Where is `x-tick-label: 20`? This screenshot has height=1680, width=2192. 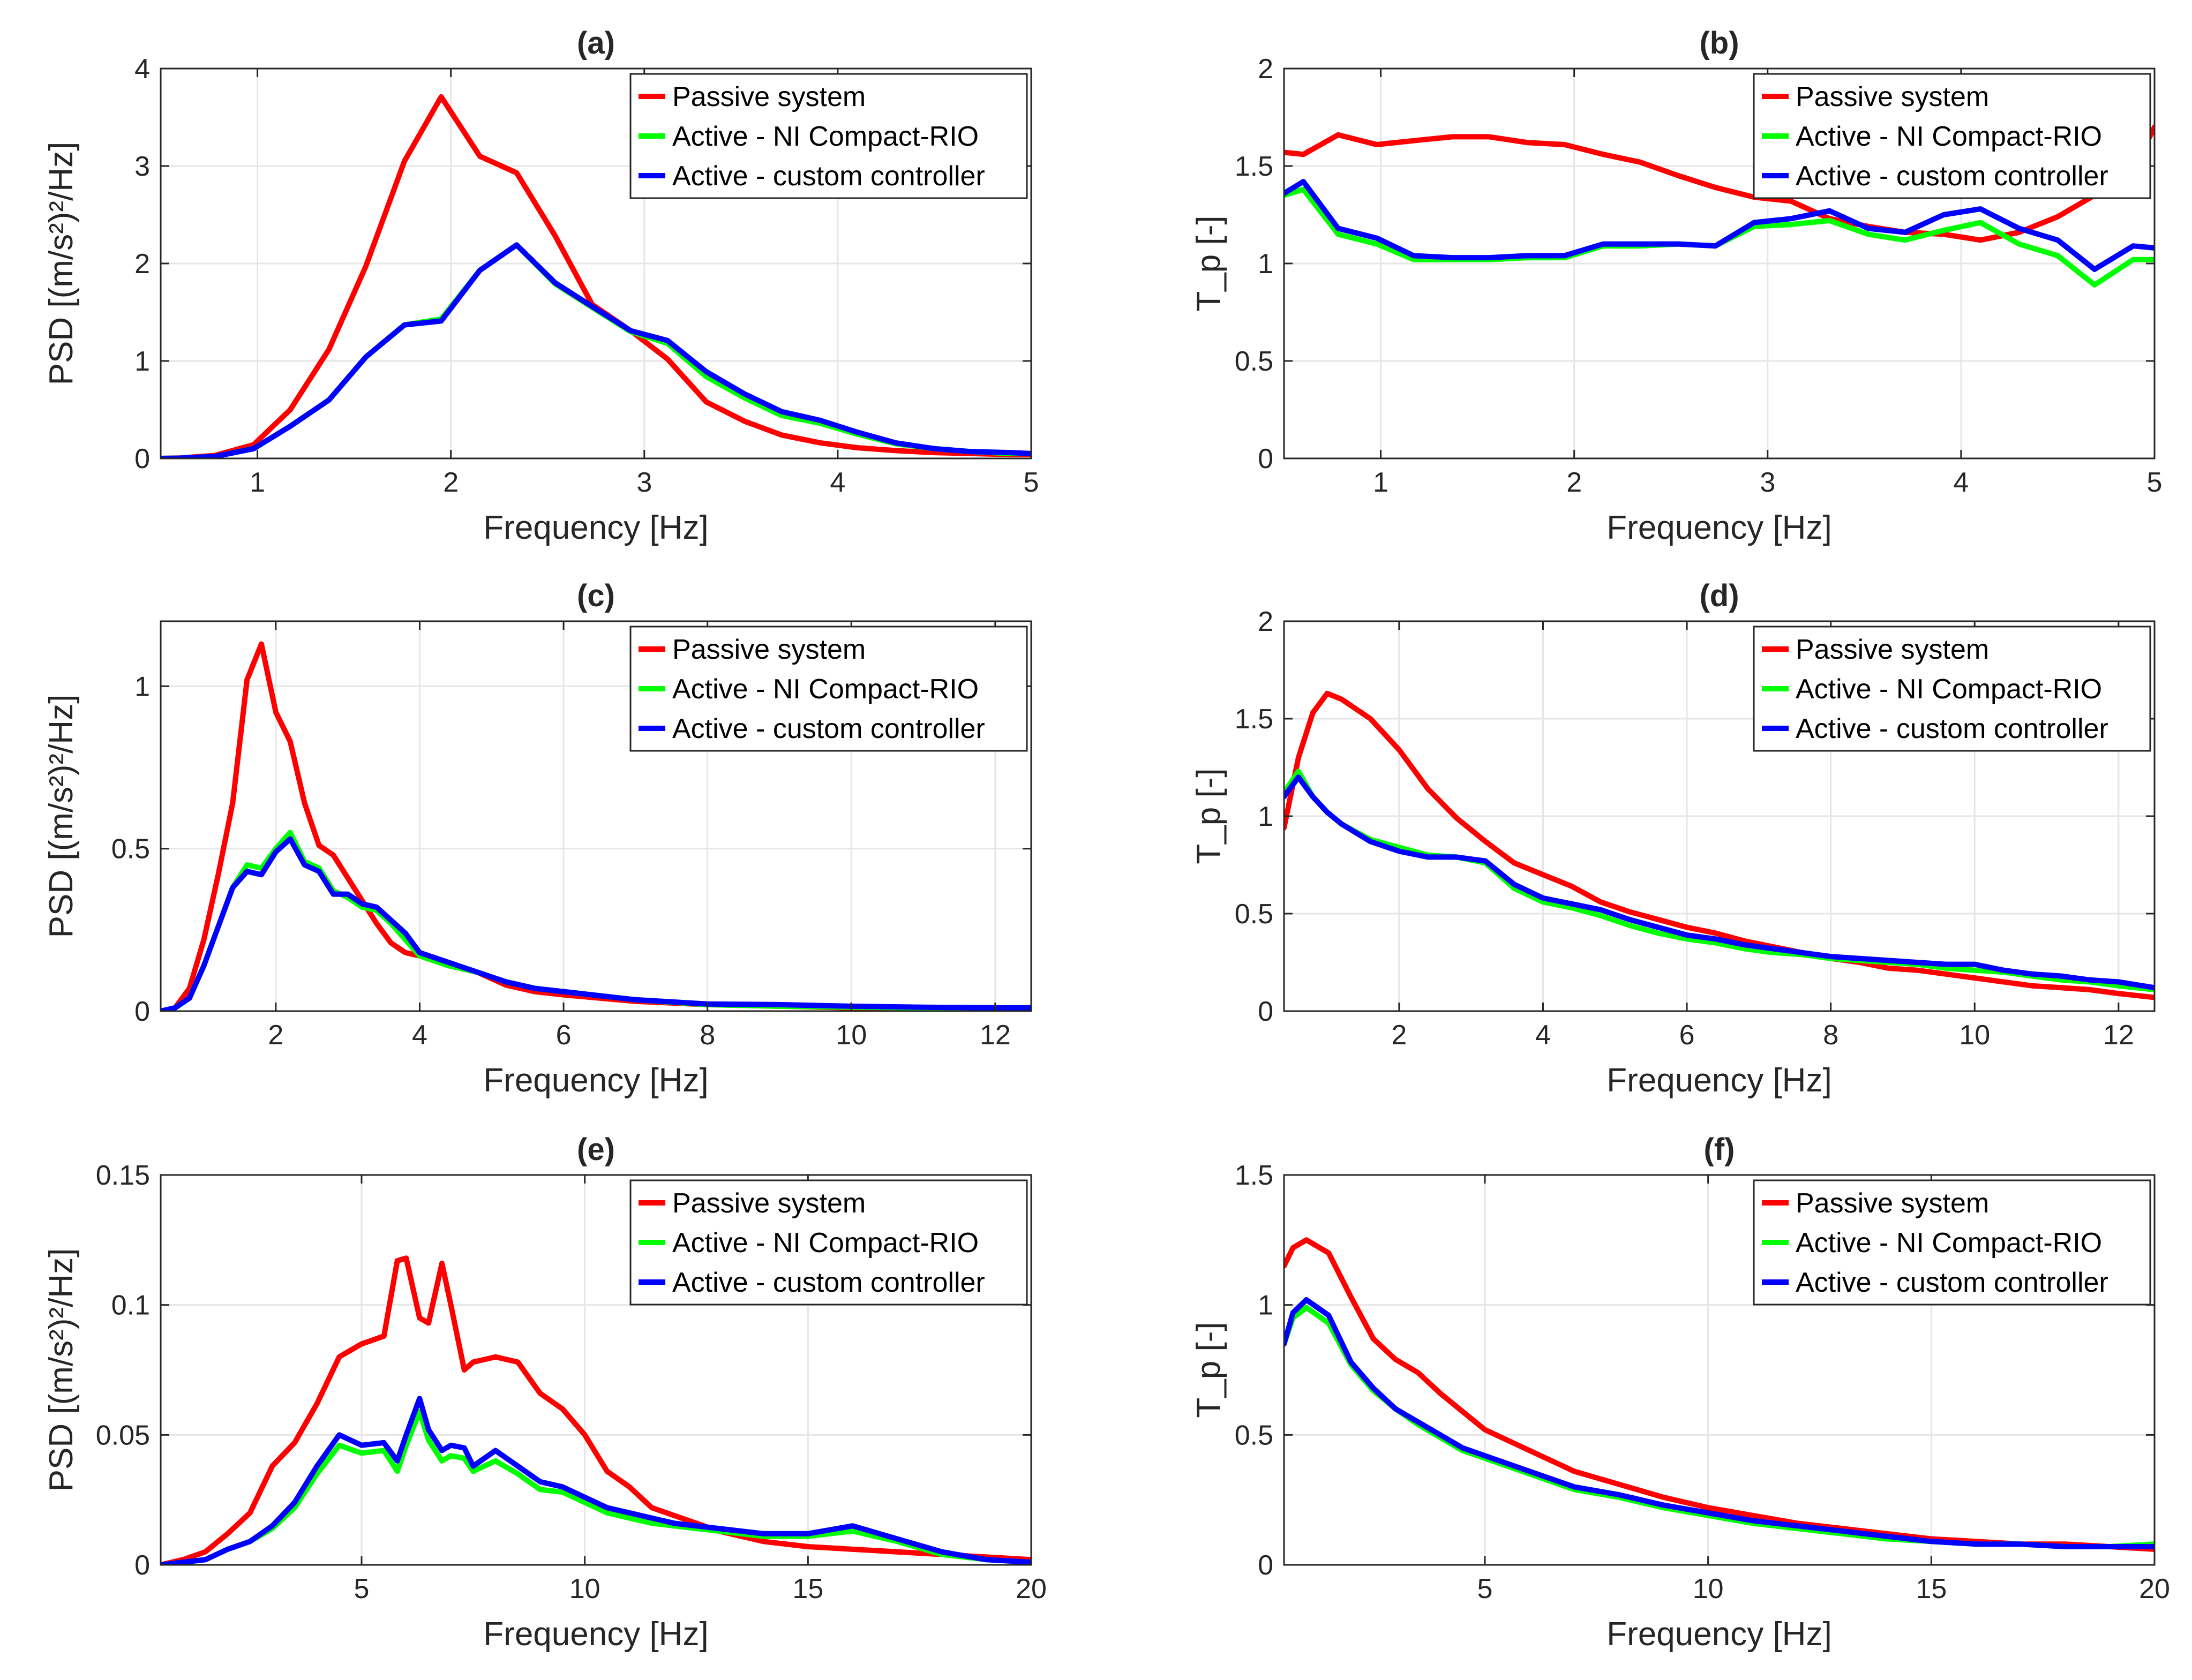 x-tick-label: 20 is located at coordinates (2154, 1589).